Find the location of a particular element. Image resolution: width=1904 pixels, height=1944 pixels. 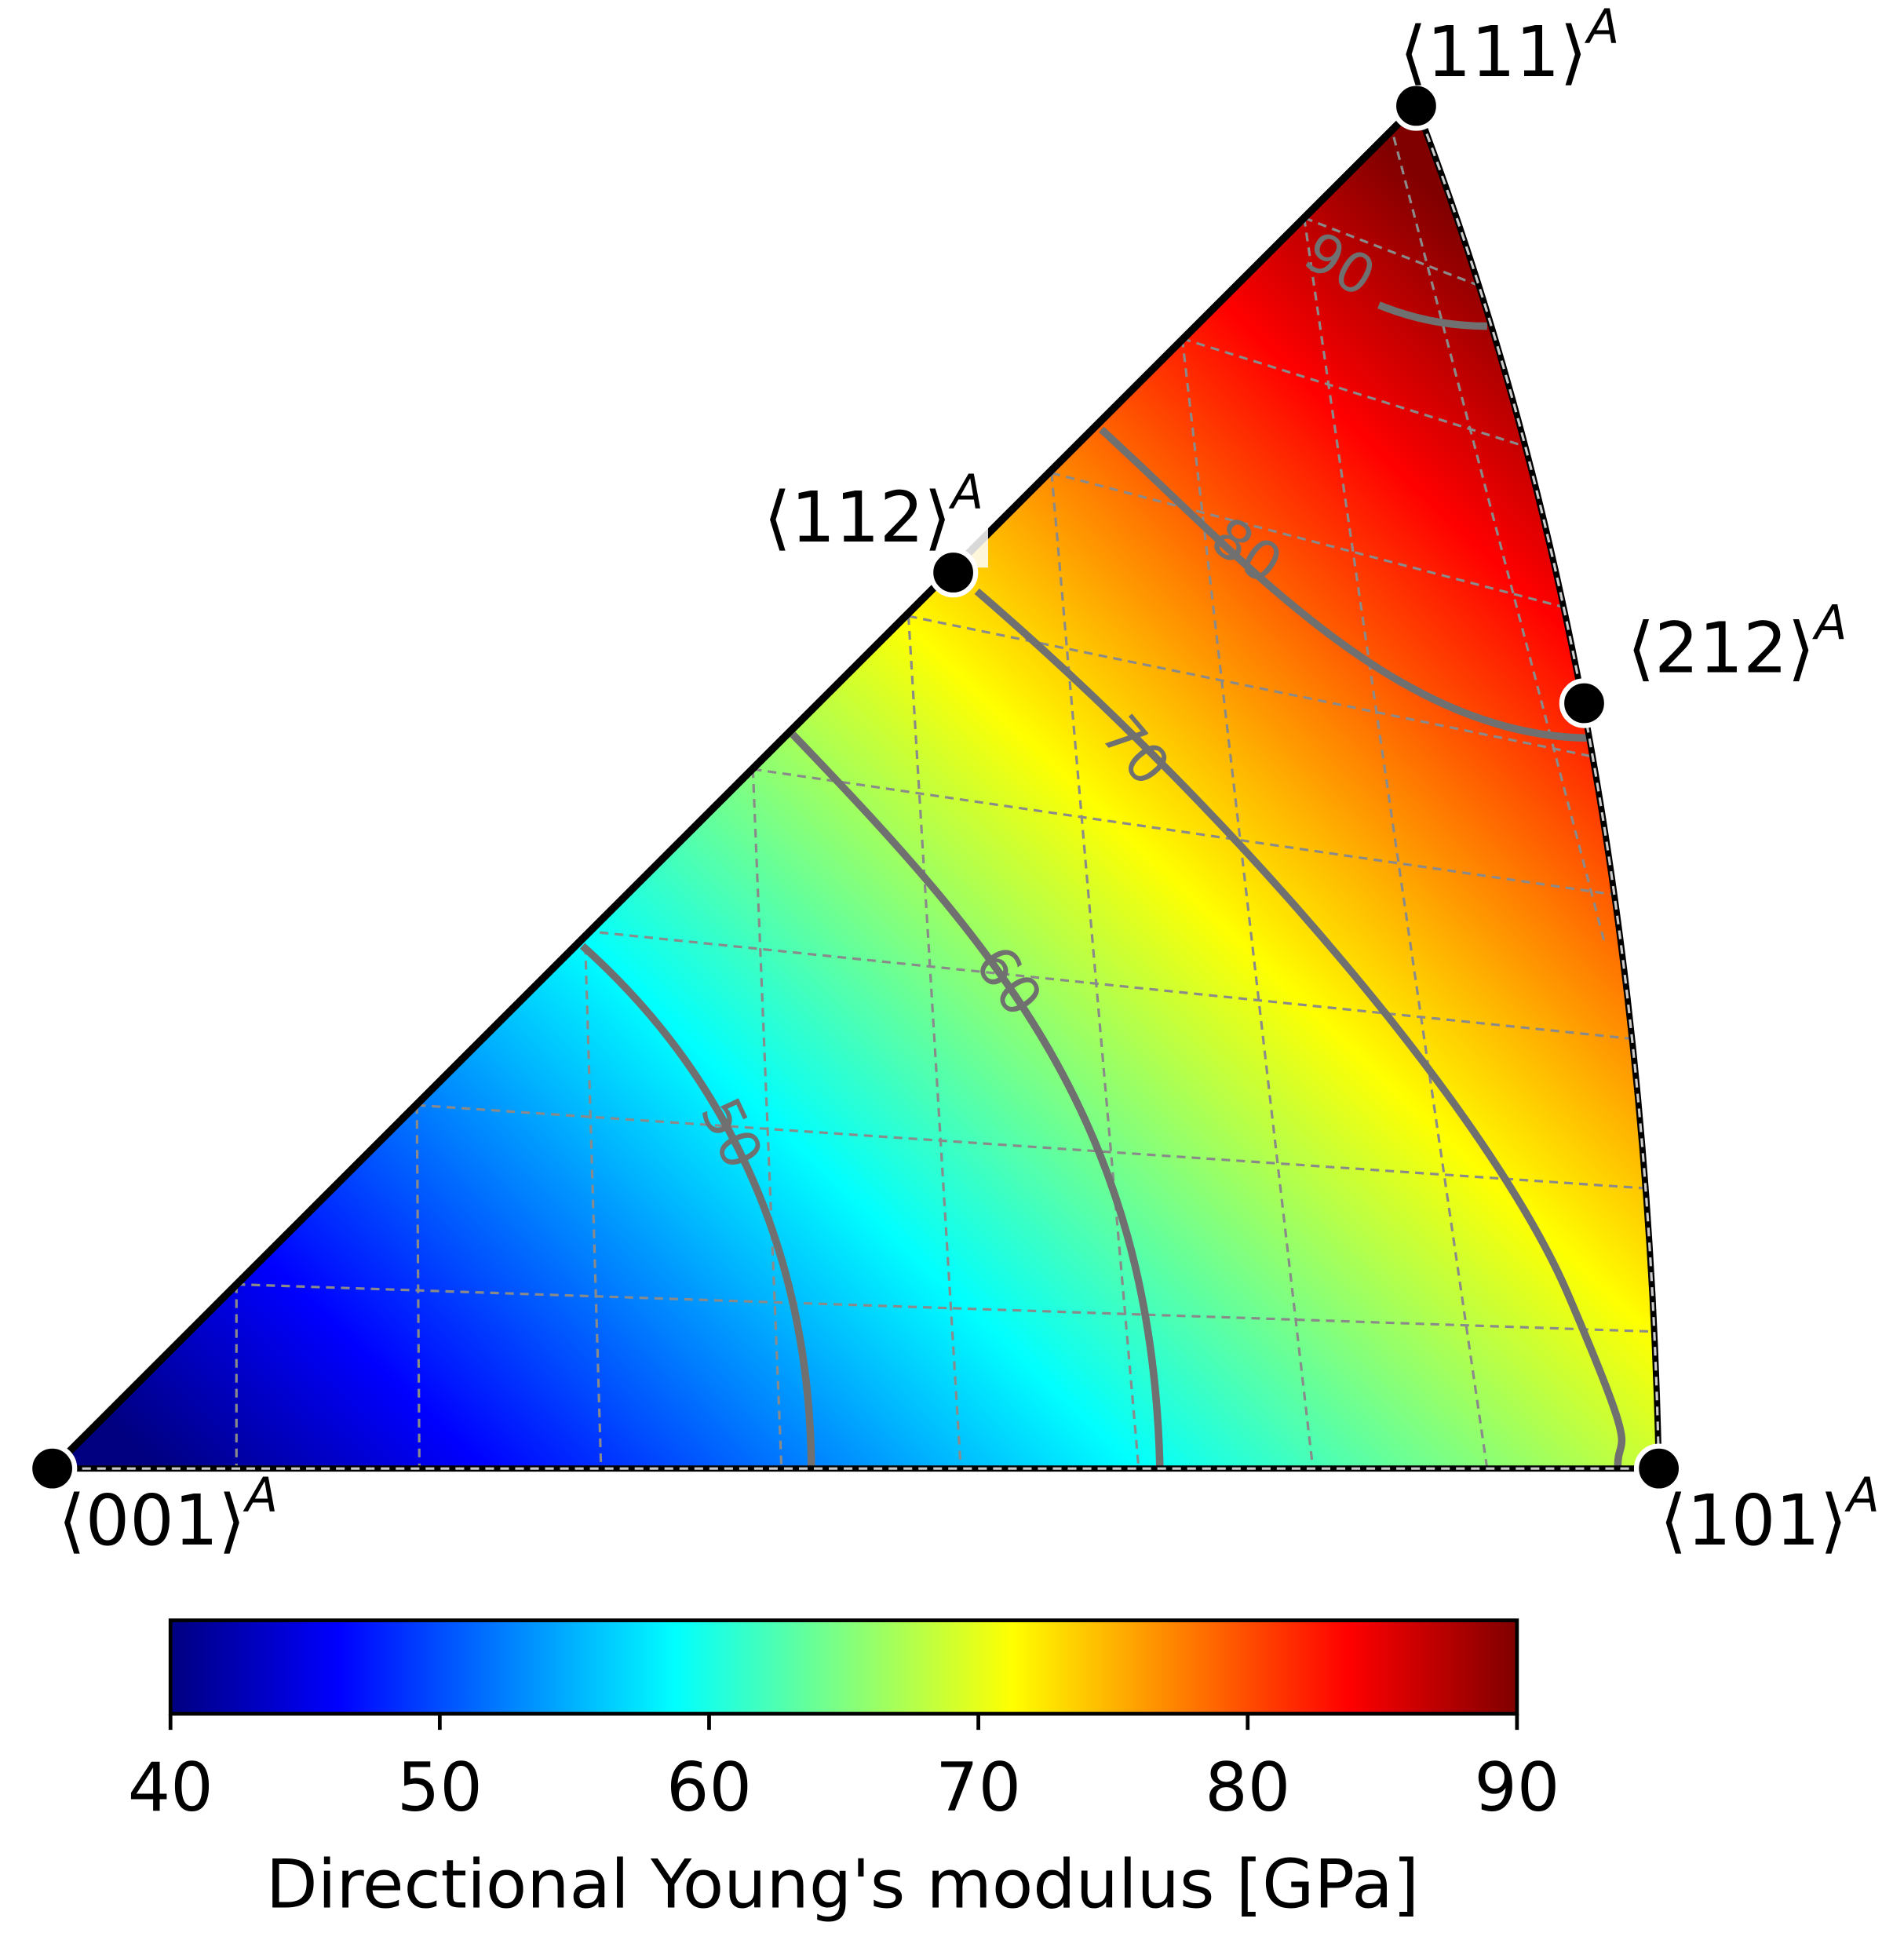

colorbar-tick-label: 50 is located at coordinates (440, 1788).